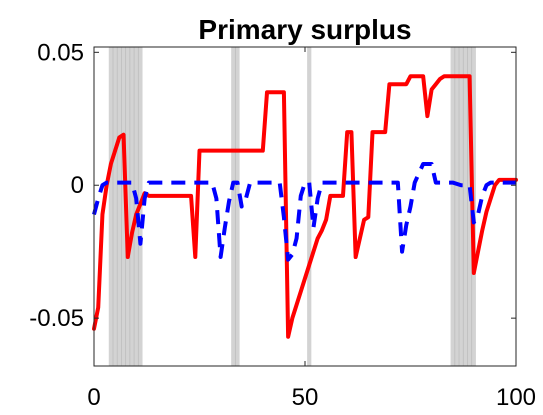 The height and width of the screenshot is (415, 543). Describe the element at coordinates (60, 52) in the screenshot. I see `y-tick-label: 0.05` at that location.